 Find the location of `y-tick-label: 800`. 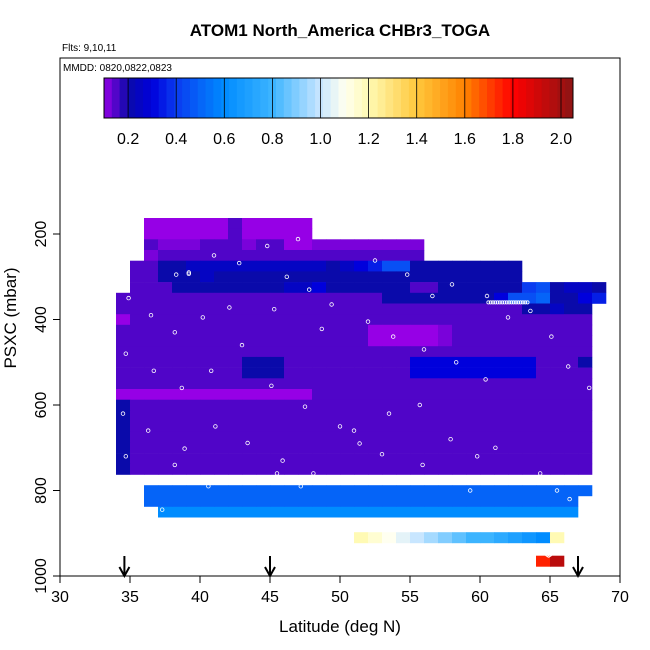

y-tick-label: 800 is located at coordinates (41, 490).